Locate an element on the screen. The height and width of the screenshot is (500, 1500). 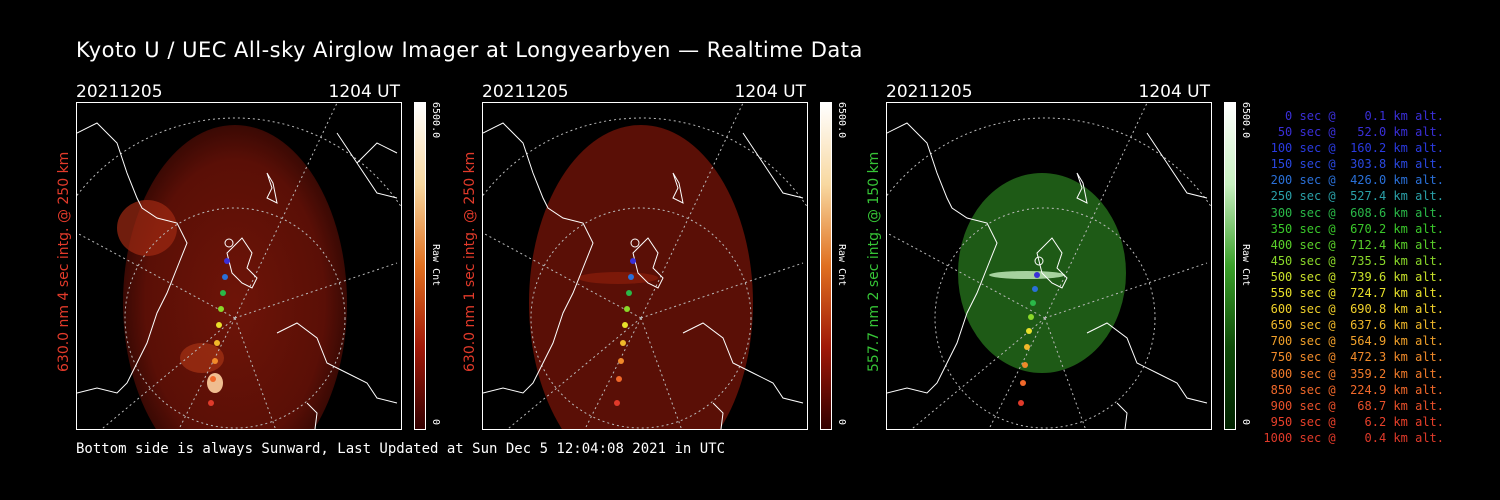
colorbar-1-unit: Raw Cnt is located at coordinates (435, 265).